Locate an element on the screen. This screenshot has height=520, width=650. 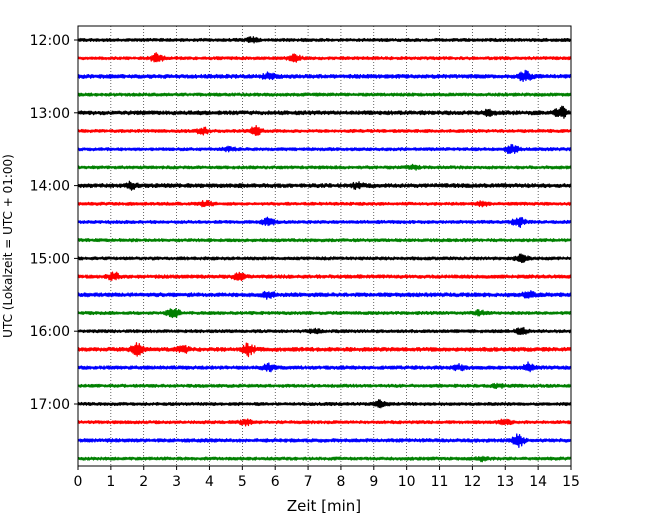
y-tick-label: 12:00 is located at coordinates (50, 41).